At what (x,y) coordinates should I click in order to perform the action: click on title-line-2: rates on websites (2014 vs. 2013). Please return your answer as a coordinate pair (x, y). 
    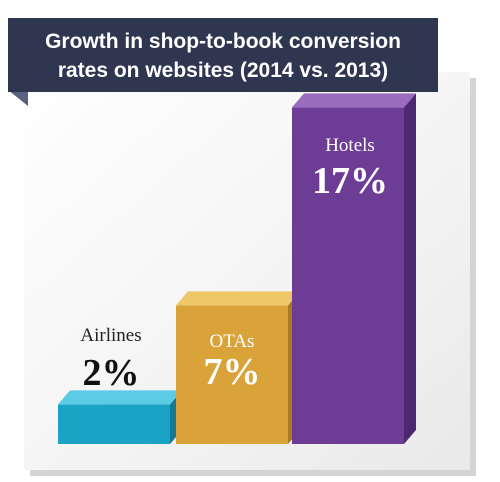
    Looking at the image, I should click on (223, 70).